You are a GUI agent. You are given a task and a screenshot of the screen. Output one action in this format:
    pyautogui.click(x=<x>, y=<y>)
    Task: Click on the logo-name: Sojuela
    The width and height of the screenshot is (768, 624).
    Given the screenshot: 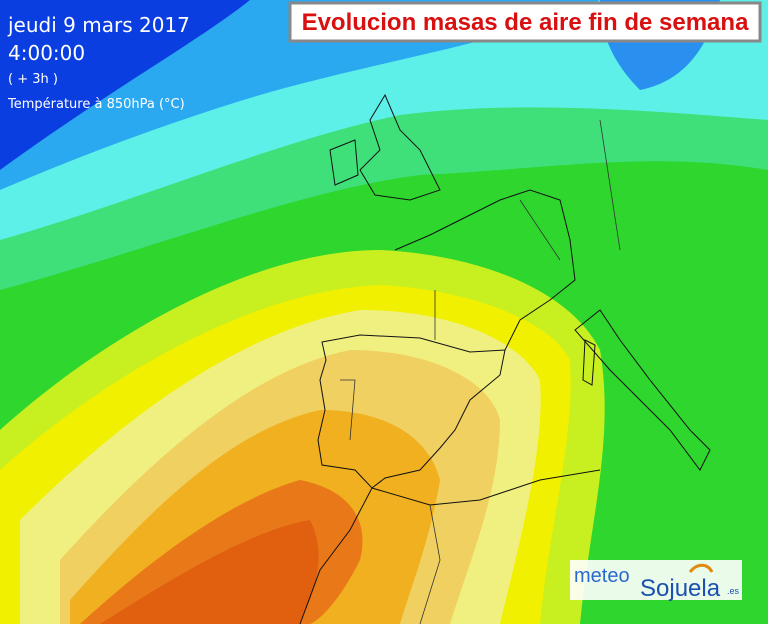 What is the action you would take?
    pyautogui.click(x=680, y=588)
    